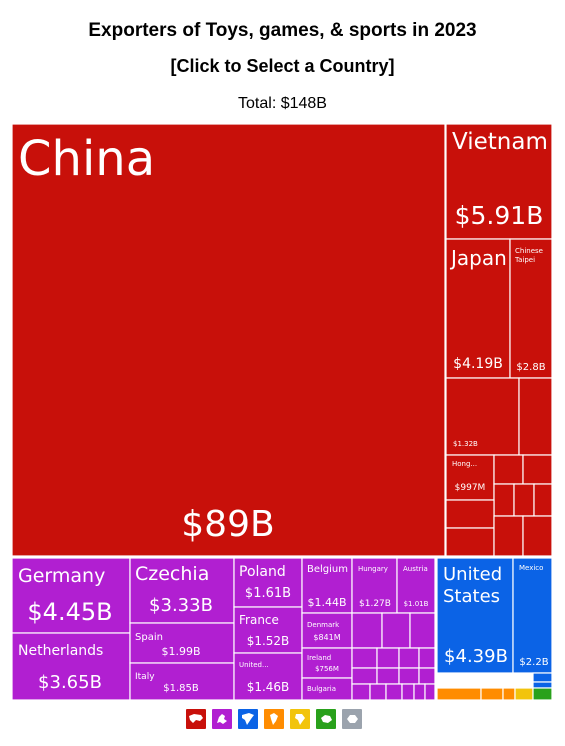  What do you see at coordinates (475, 615) in the screenshot?
I see `tile-united-states` at bounding box center [475, 615].